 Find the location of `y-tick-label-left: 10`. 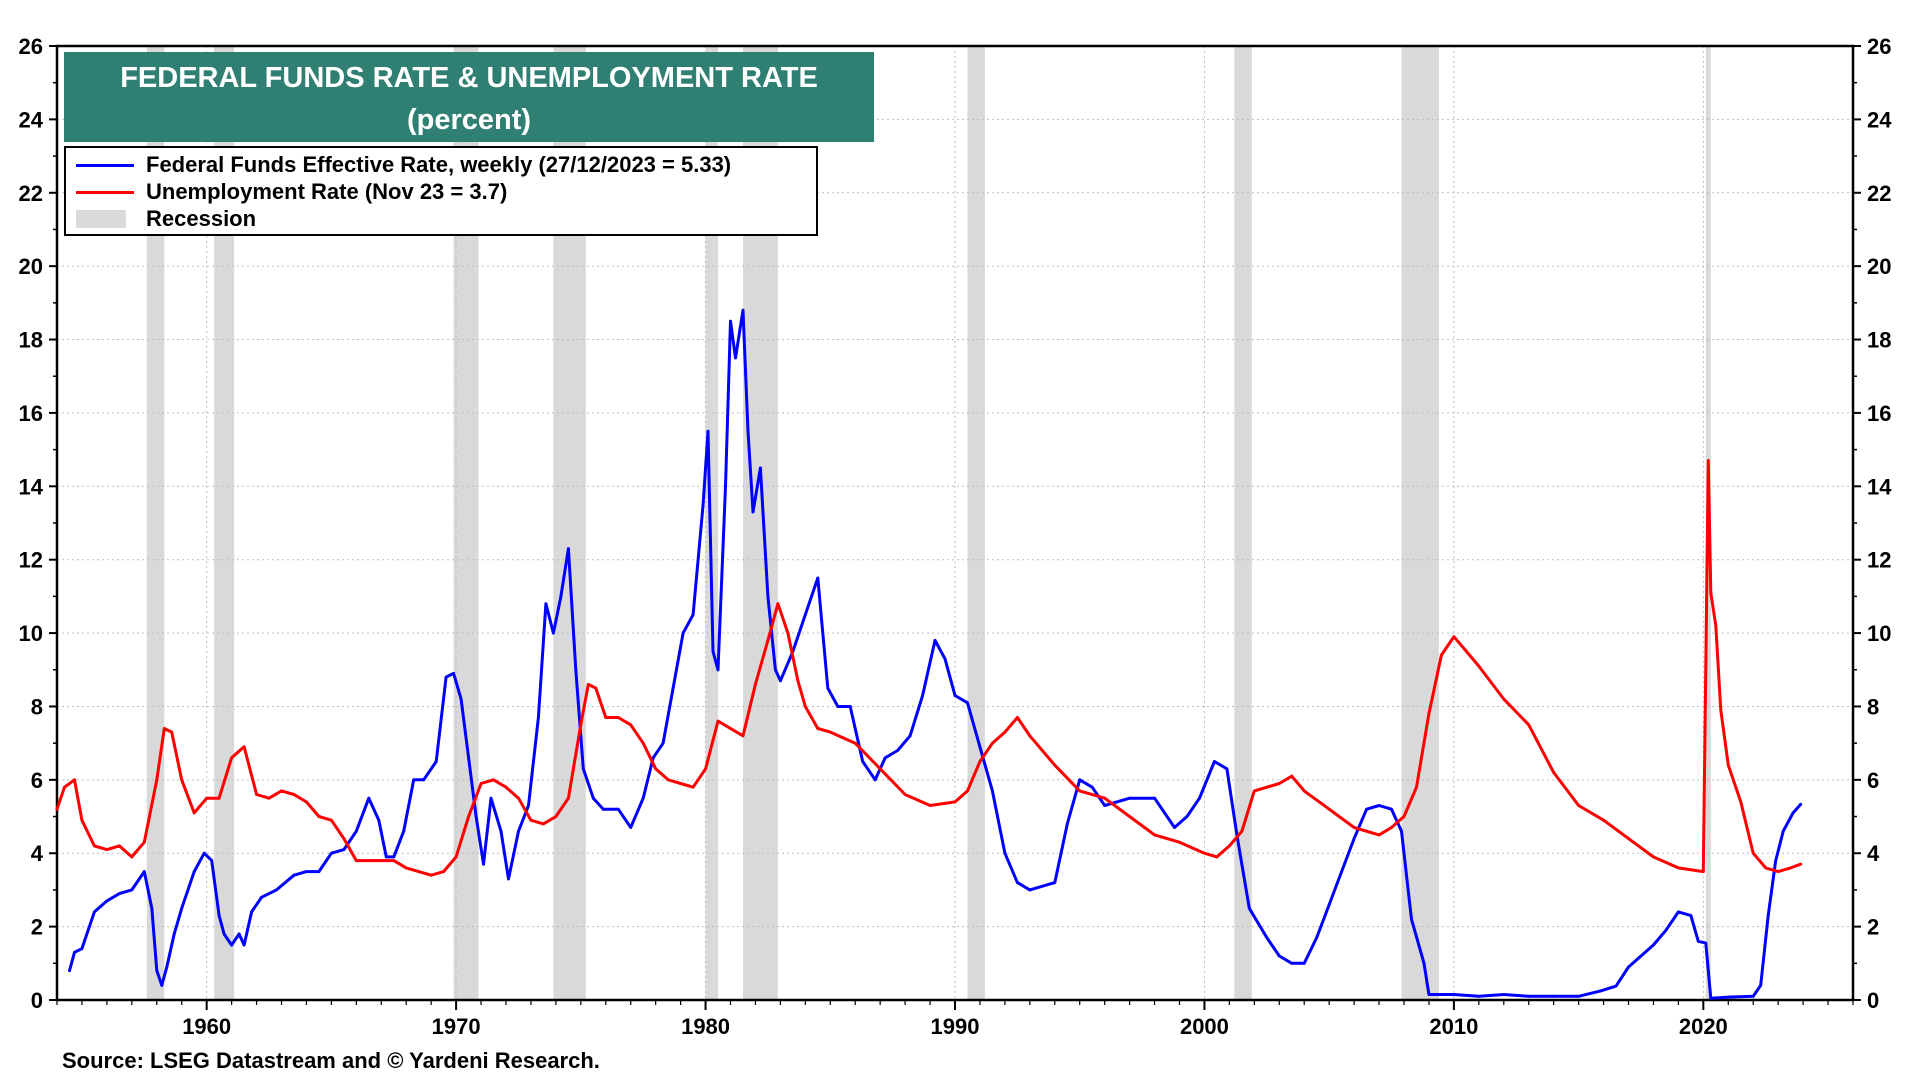

y-tick-label-left: 10 is located at coordinates (31, 633).